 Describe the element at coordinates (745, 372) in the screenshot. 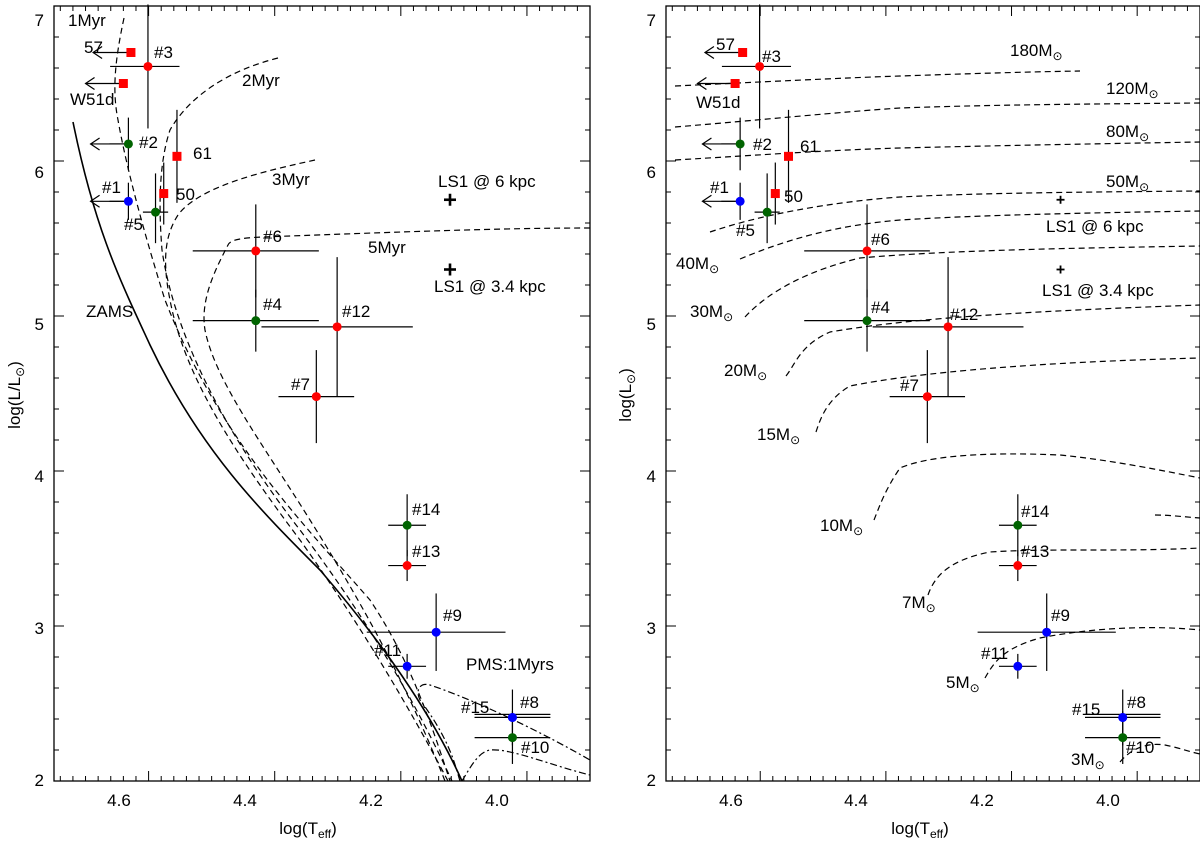

I see `mass-label-20: 20M⊙` at that location.